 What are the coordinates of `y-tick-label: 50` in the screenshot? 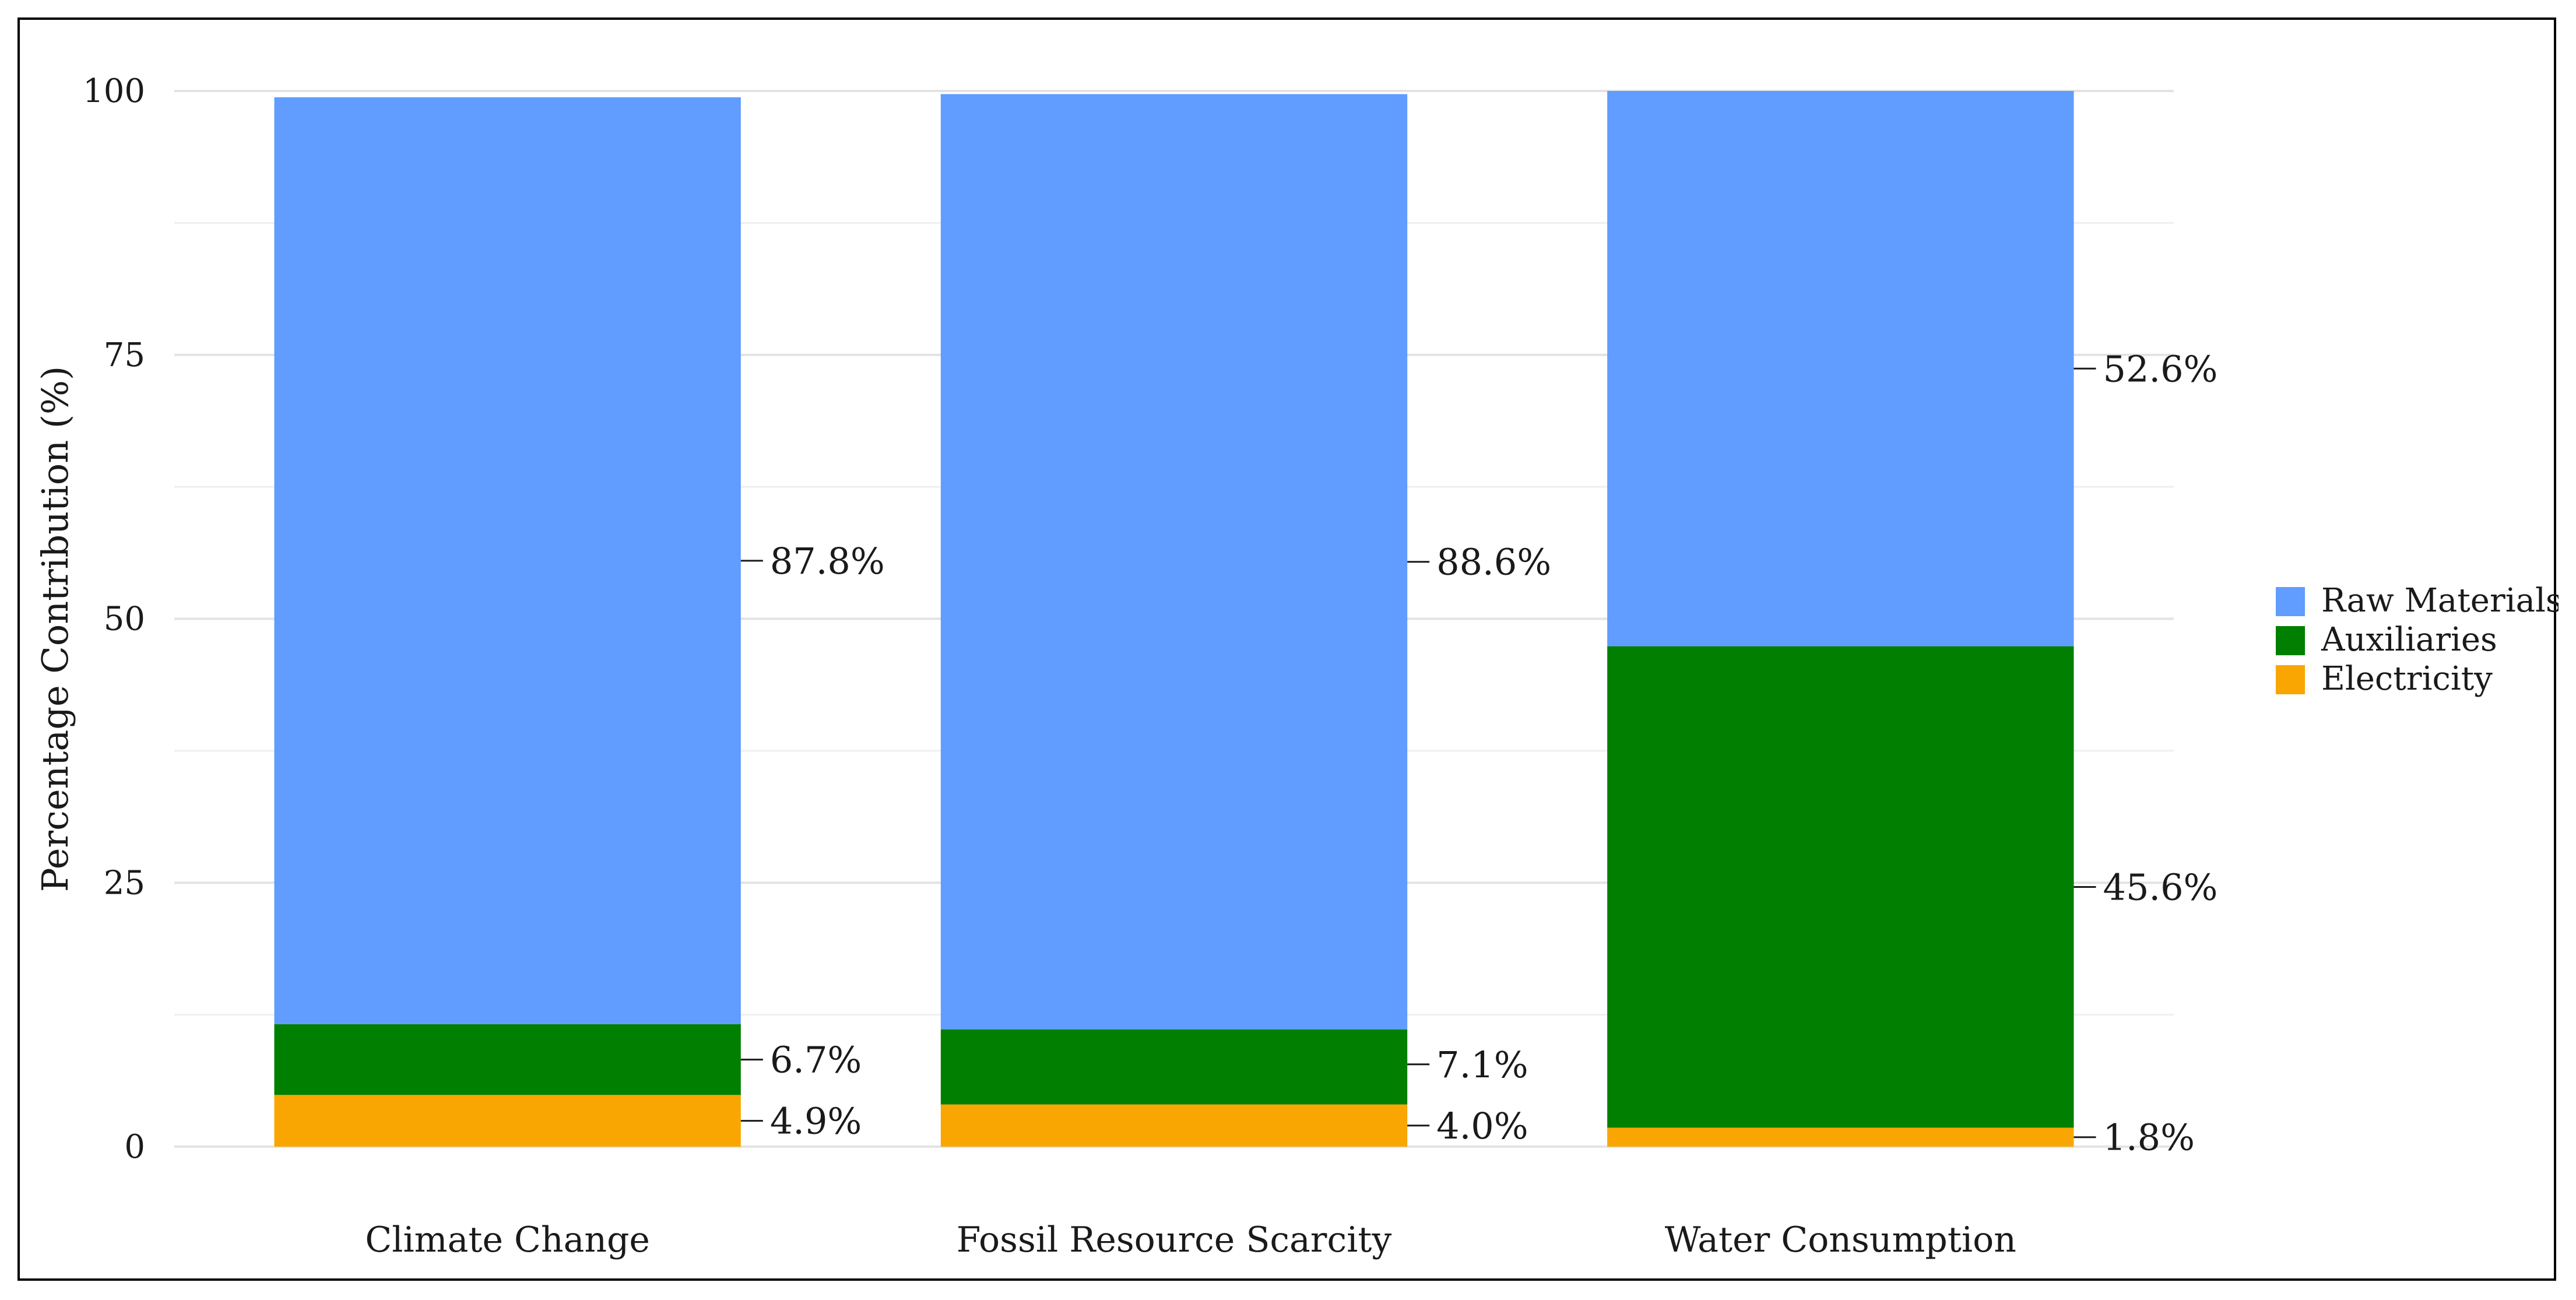 It's located at (124, 619).